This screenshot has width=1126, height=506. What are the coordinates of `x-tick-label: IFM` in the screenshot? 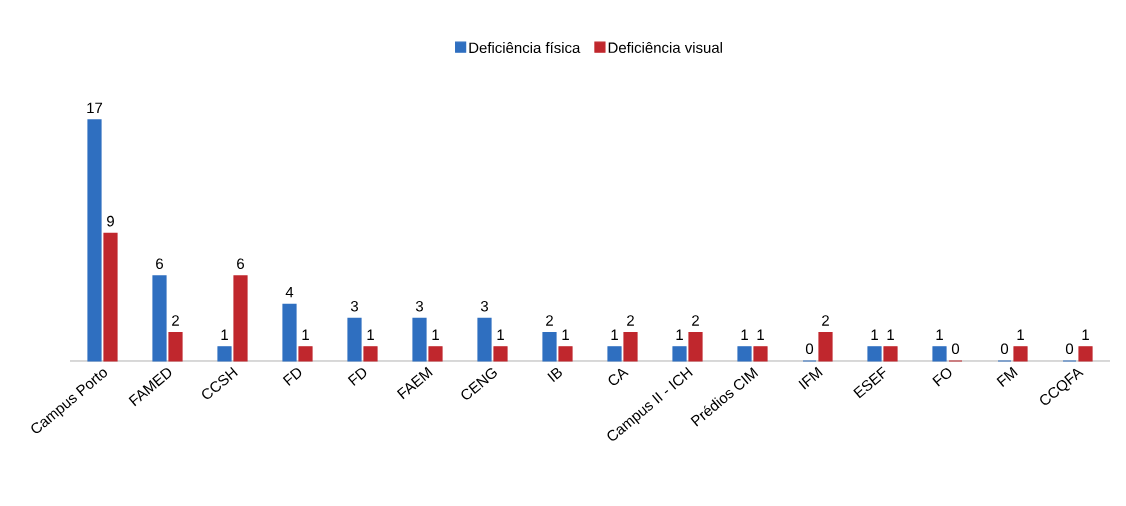 It's located at (810, 378).